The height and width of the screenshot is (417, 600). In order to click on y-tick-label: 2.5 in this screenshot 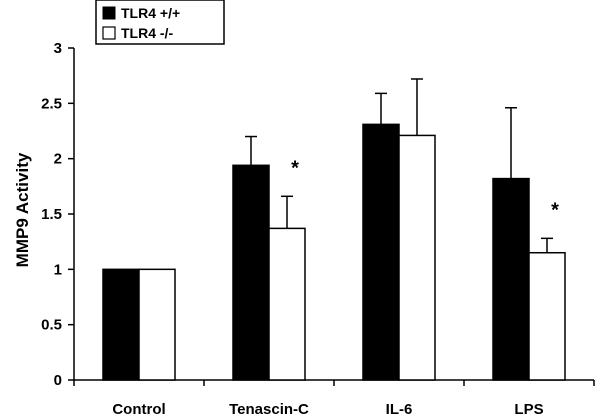, I will do `click(51, 103)`.